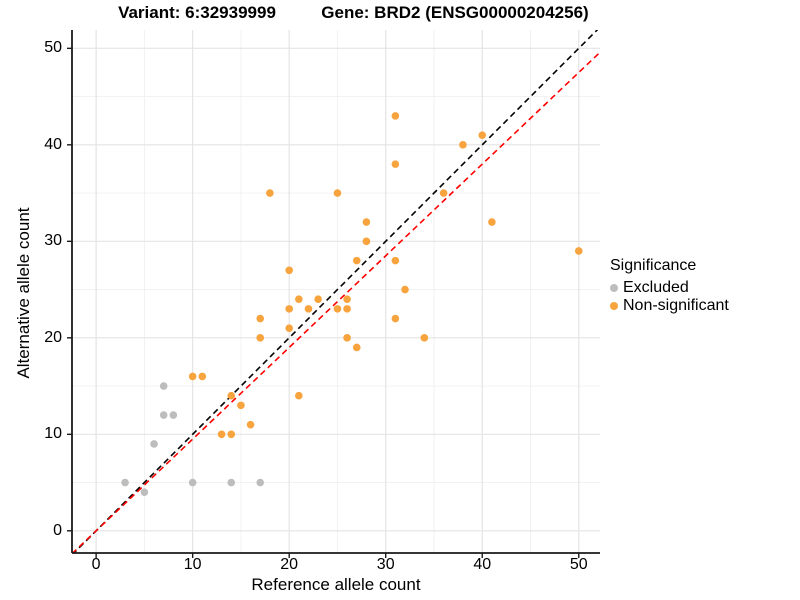 The image size is (800, 600). I want to click on non-significant-dot-icon, so click(614, 306).